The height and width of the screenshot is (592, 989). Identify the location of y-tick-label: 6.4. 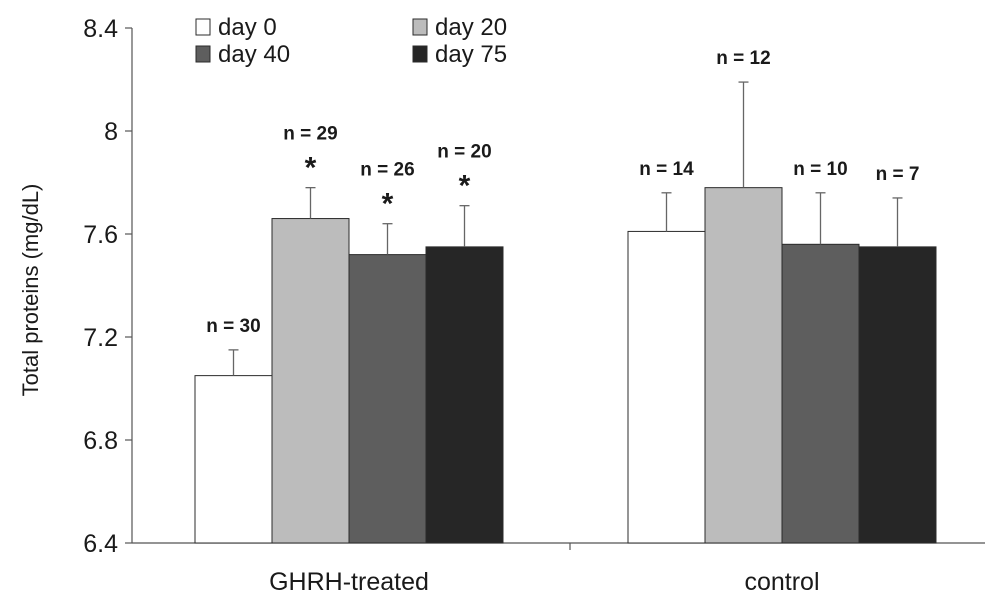
(100, 544).